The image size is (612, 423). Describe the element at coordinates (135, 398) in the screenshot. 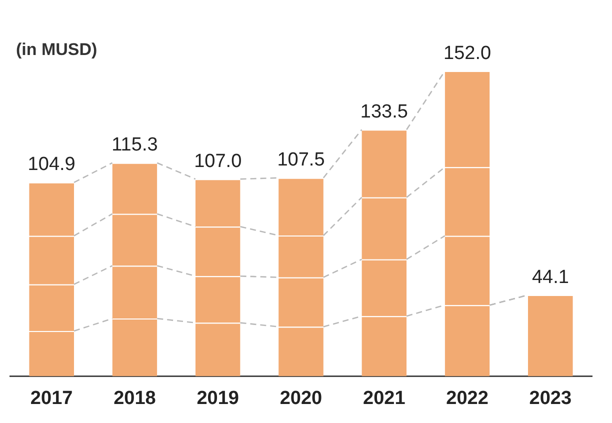

I see `x-tick-label: 2018` at that location.